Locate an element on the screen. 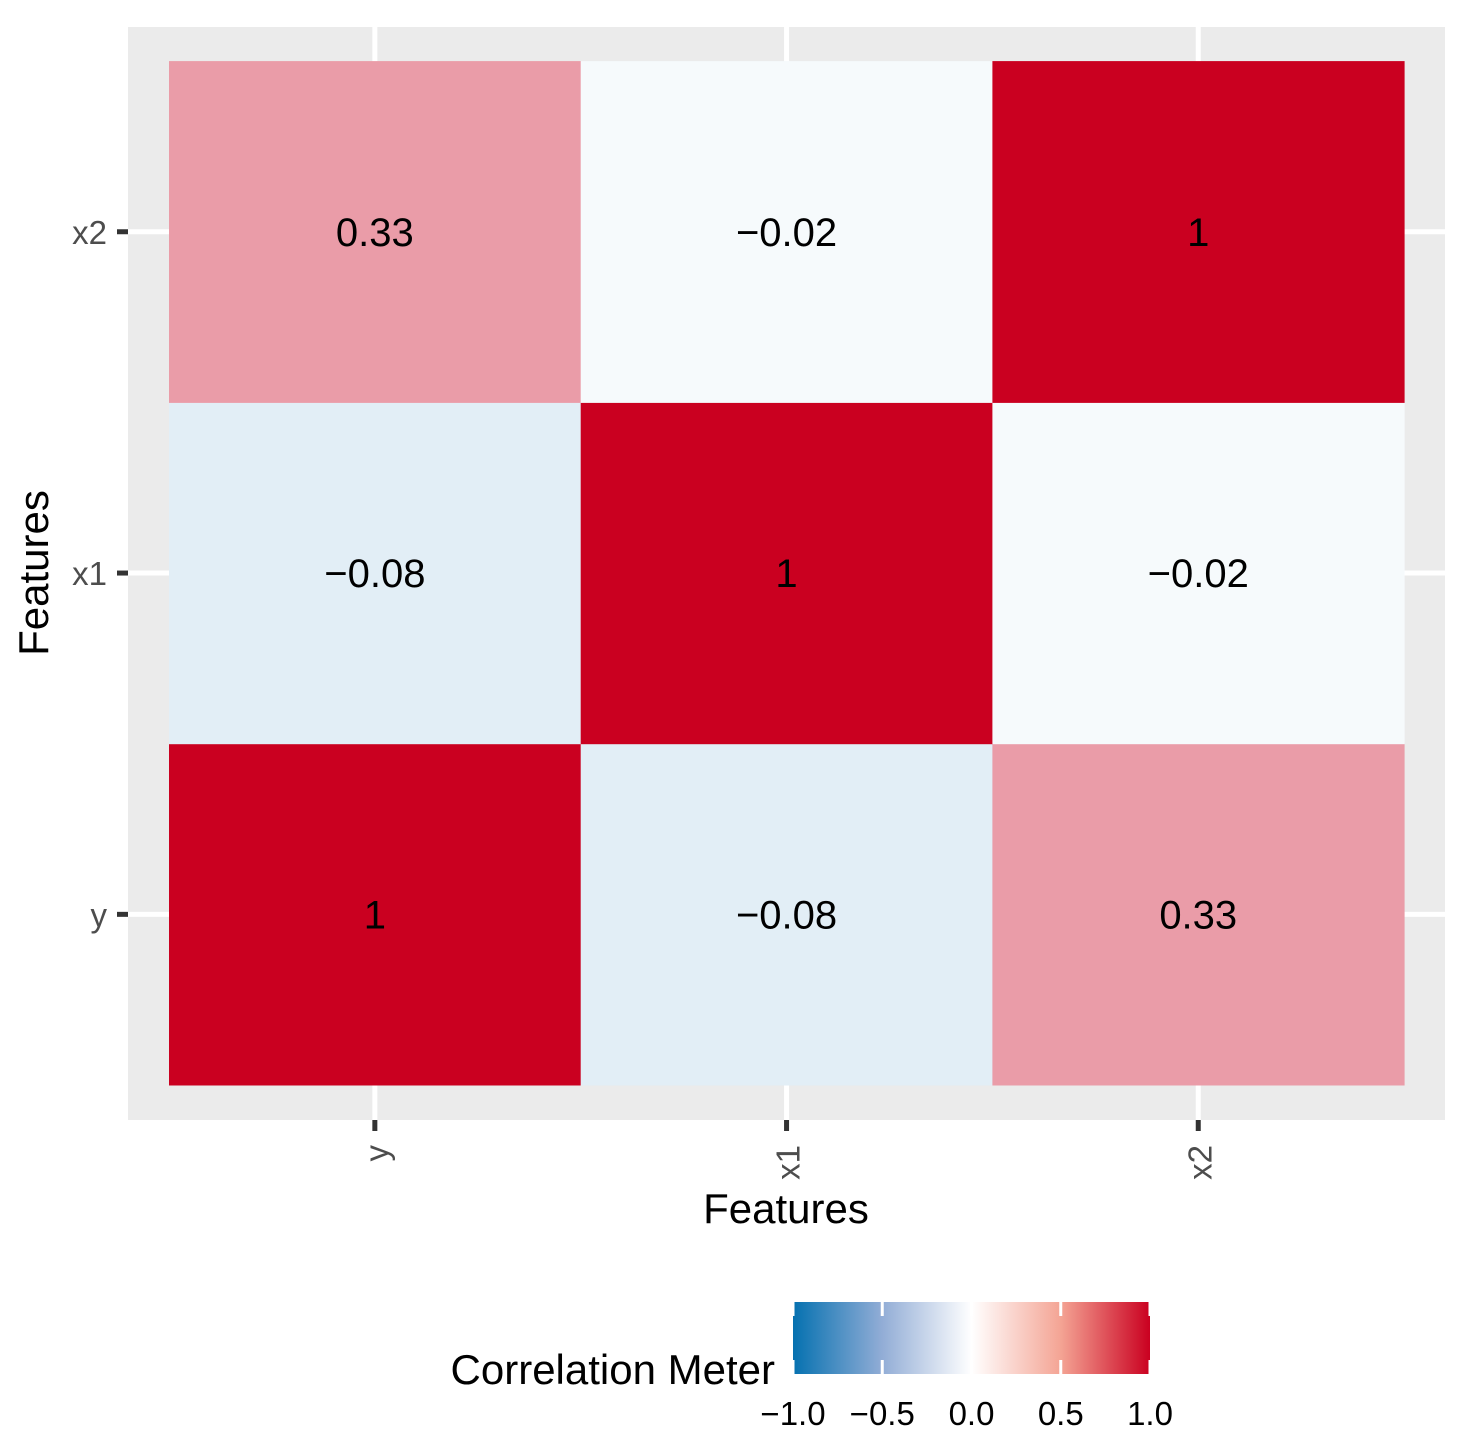 The width and height of the screenshot is (1481, 1437). legend-tick-label: 0.0 is located at coordinates (972, 1413).